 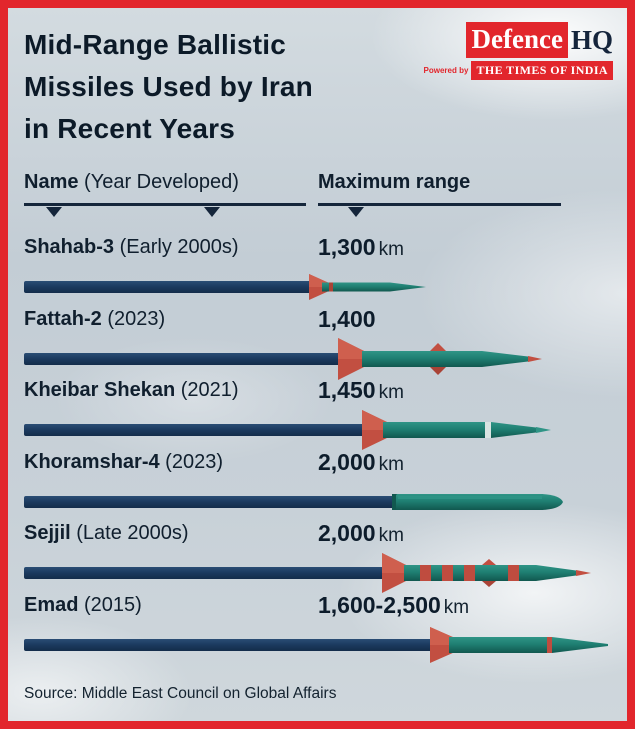 I want to click on missile-graphic-kheibar-shekan, so click(x=456, y=430).